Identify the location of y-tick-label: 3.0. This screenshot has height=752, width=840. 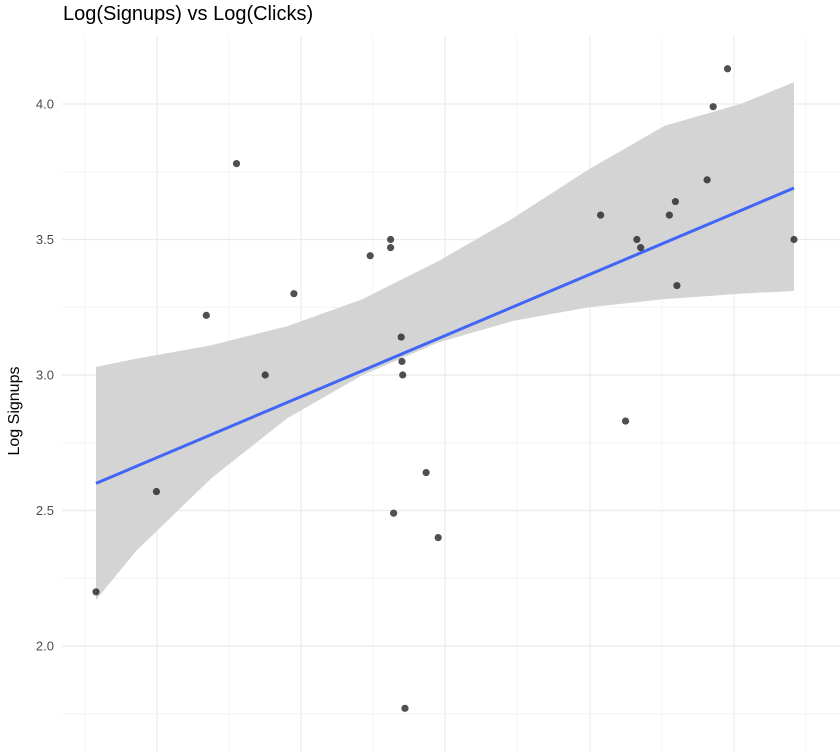
(45, 375).